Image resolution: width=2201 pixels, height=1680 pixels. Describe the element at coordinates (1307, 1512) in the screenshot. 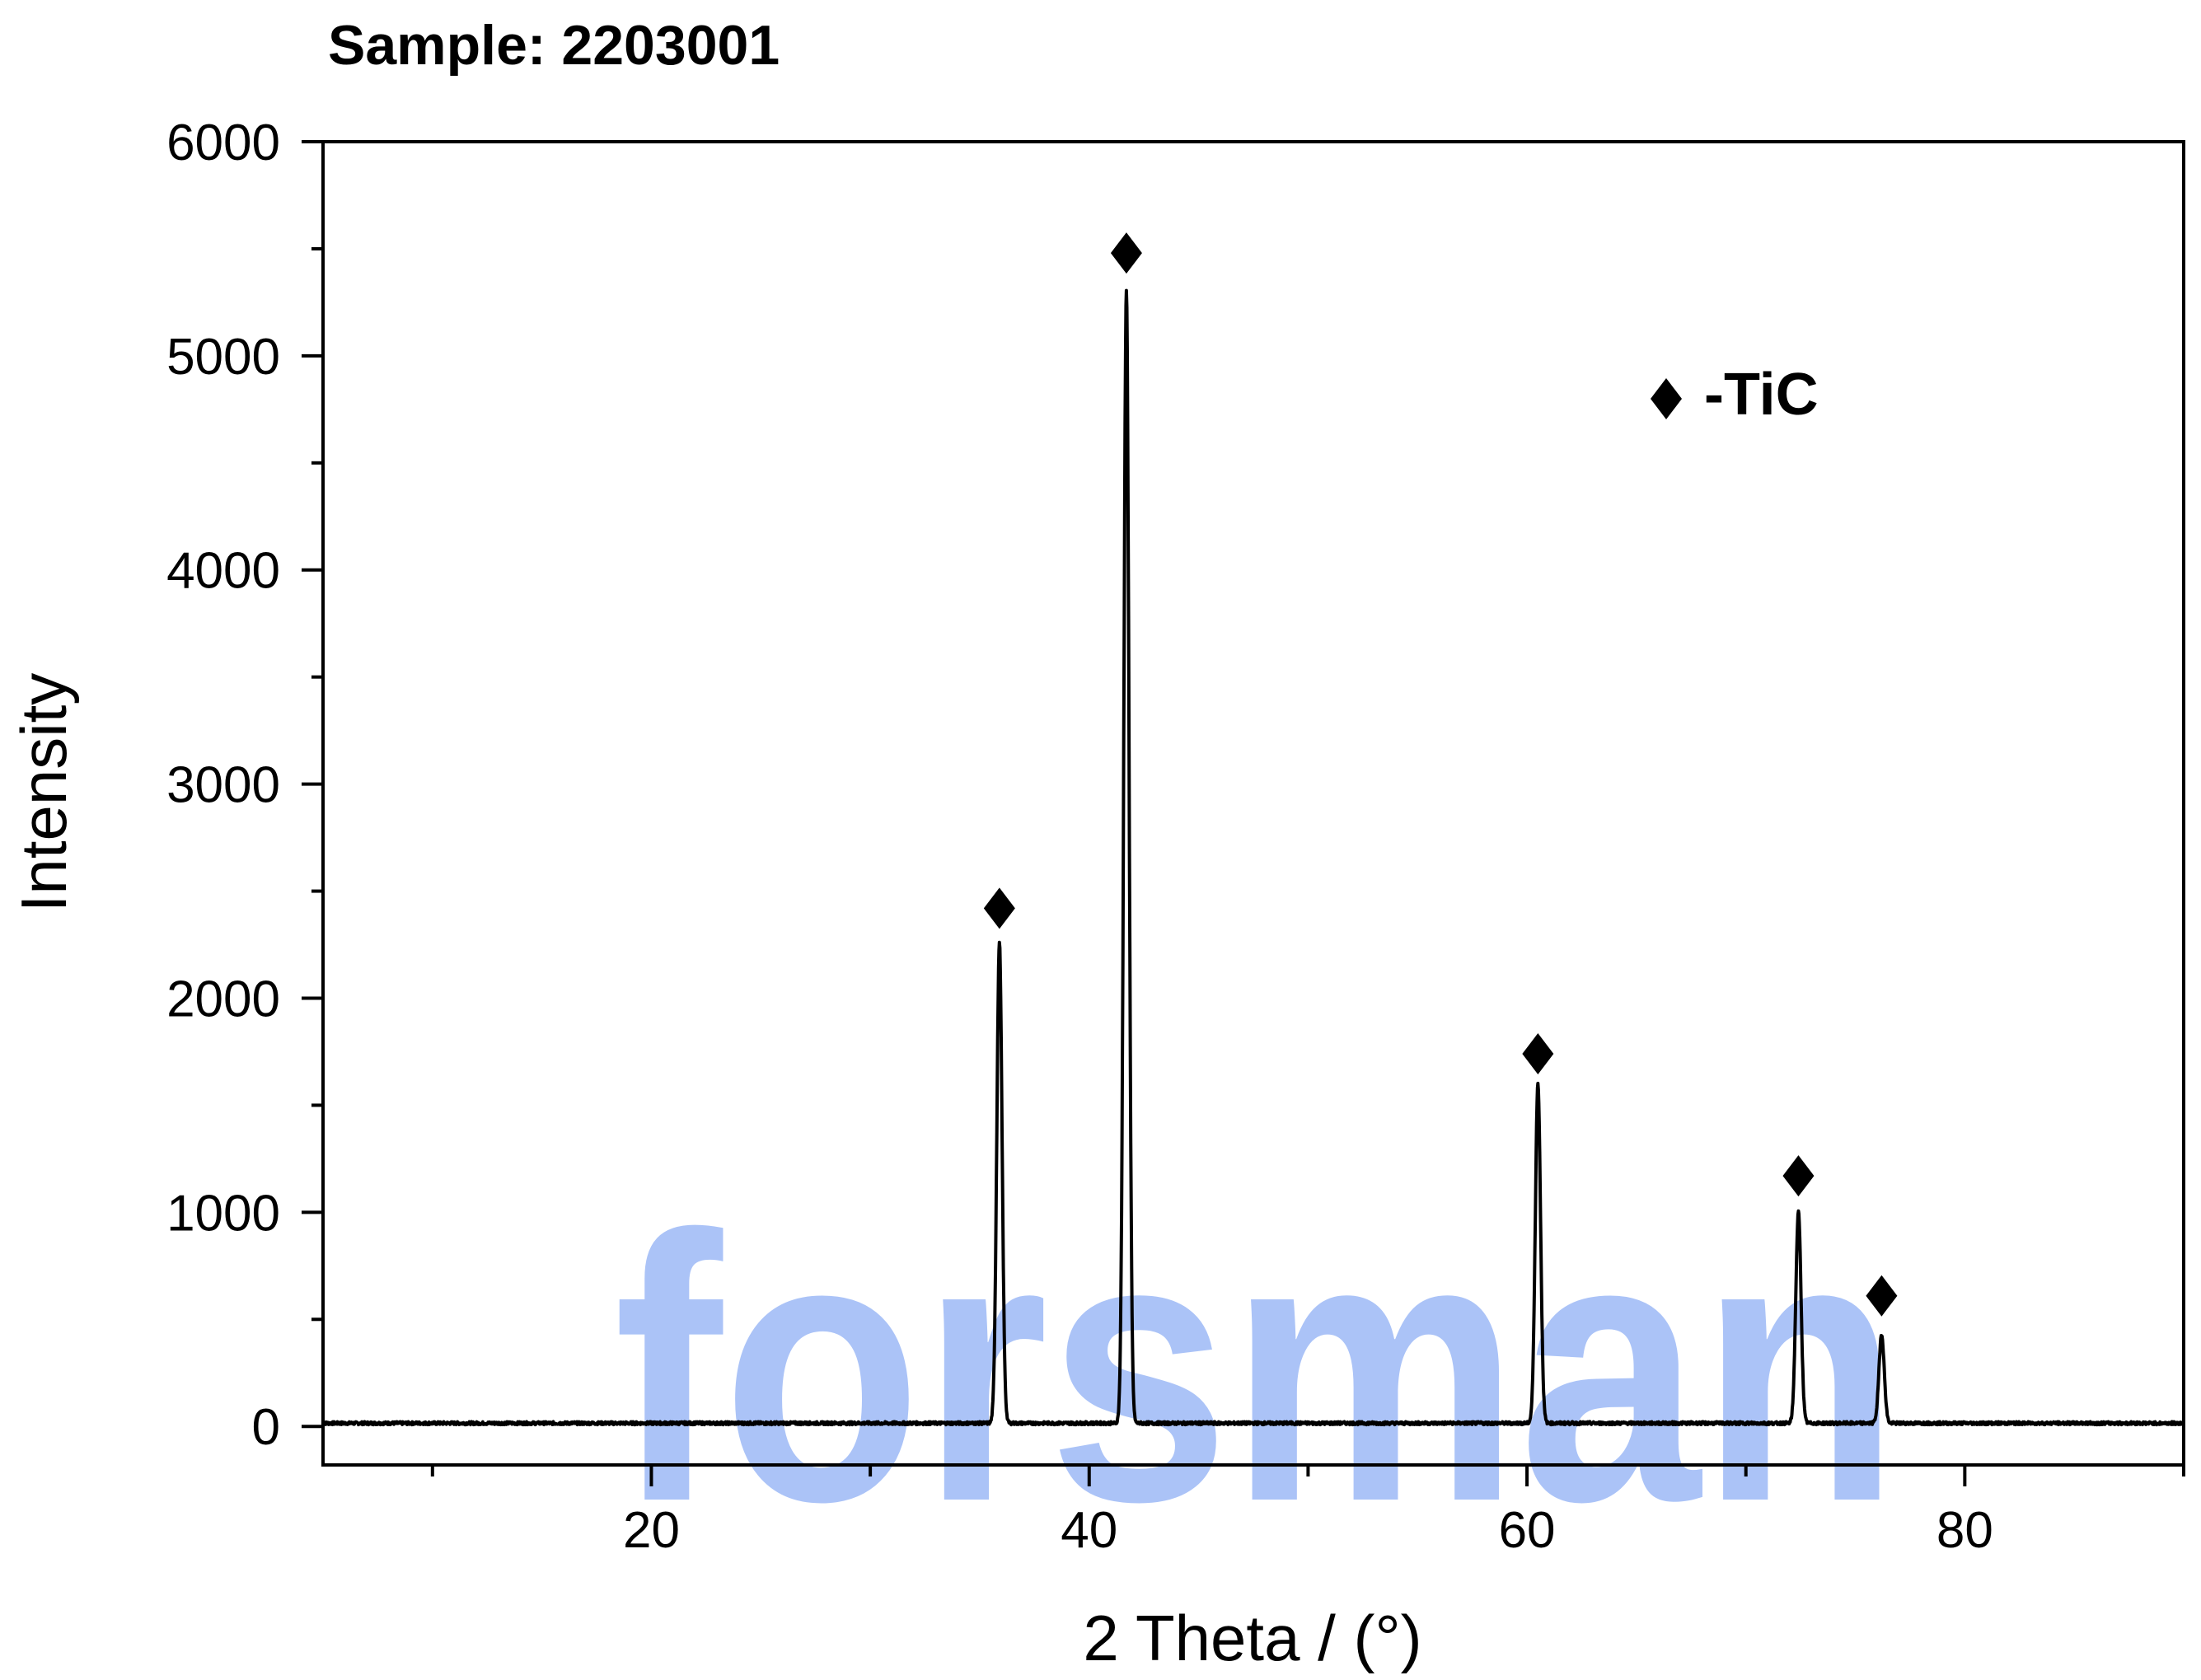

I see `x-axis-ticks: 20 40 60 80` at that location.